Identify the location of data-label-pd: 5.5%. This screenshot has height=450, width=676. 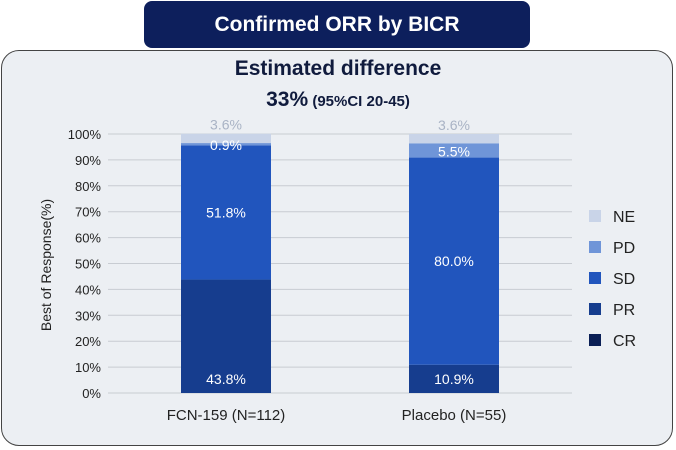
(454, 151).